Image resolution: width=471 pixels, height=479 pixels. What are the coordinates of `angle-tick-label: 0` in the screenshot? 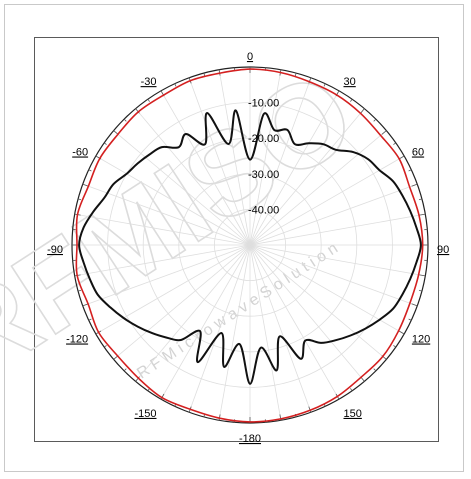 It's located at (250, 57).